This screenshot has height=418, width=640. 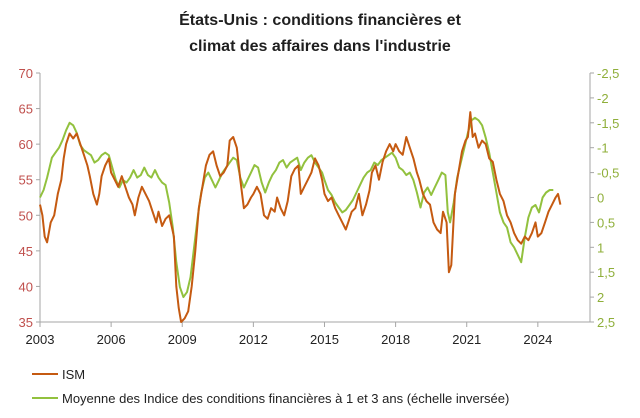 What do you see at coordinates (608, 73) in the screenshot?
I see `right-tick-label: -2,5` at bounding box center [608, 73].